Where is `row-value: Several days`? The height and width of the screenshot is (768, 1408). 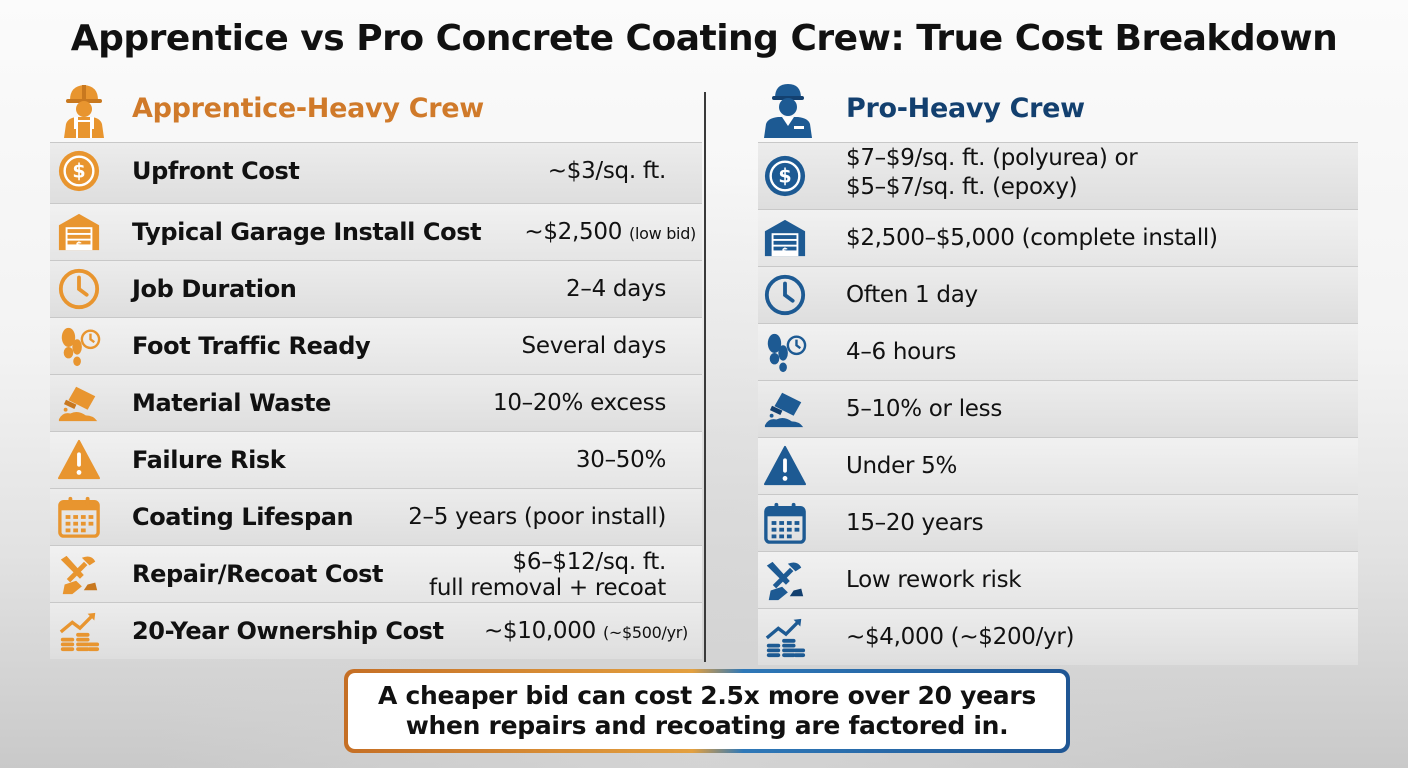 row-value: Several days is located at coordinates (594, 346).